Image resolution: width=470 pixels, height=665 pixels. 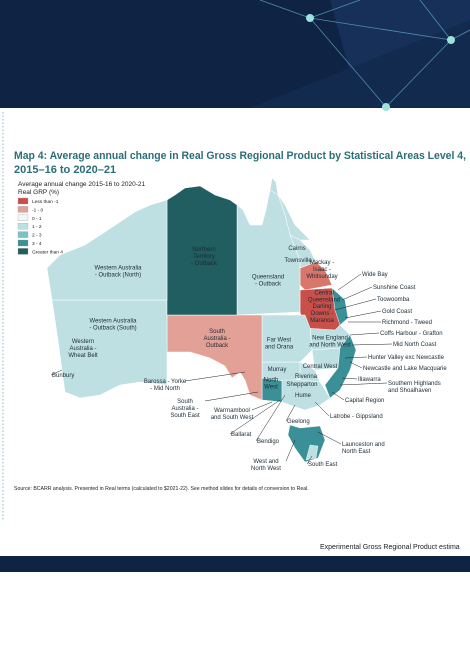 I want to click on callout-label: Australia -, so click(x=184, y=409).